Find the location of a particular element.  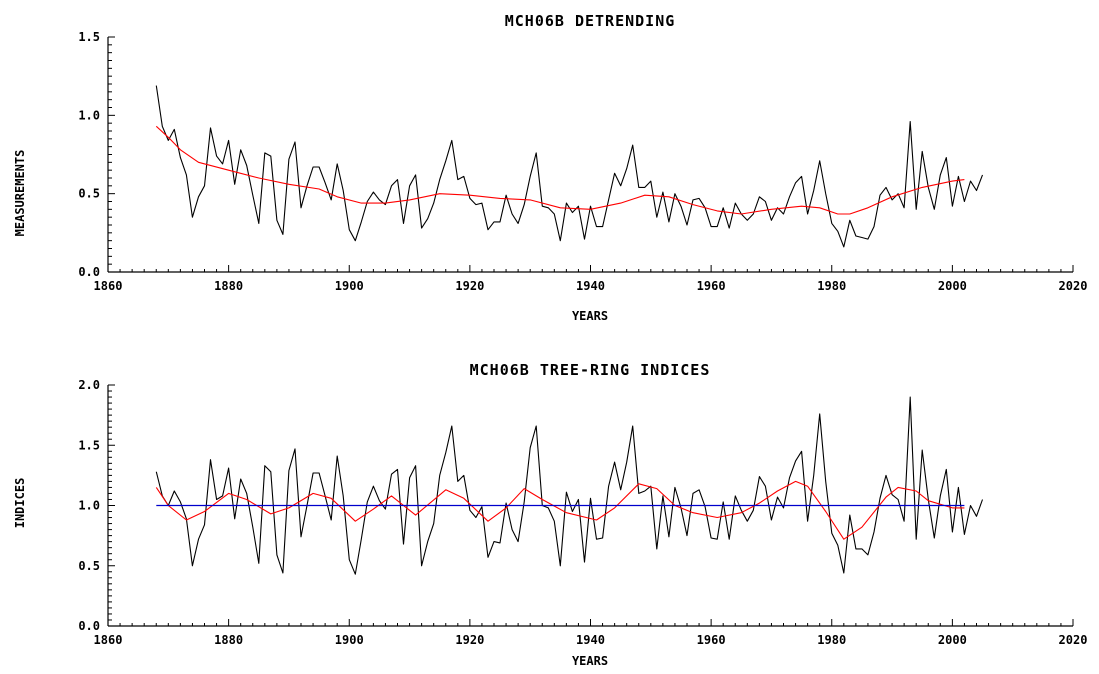

y-tick-label: 2.0 is located at coordinates (89, 385).